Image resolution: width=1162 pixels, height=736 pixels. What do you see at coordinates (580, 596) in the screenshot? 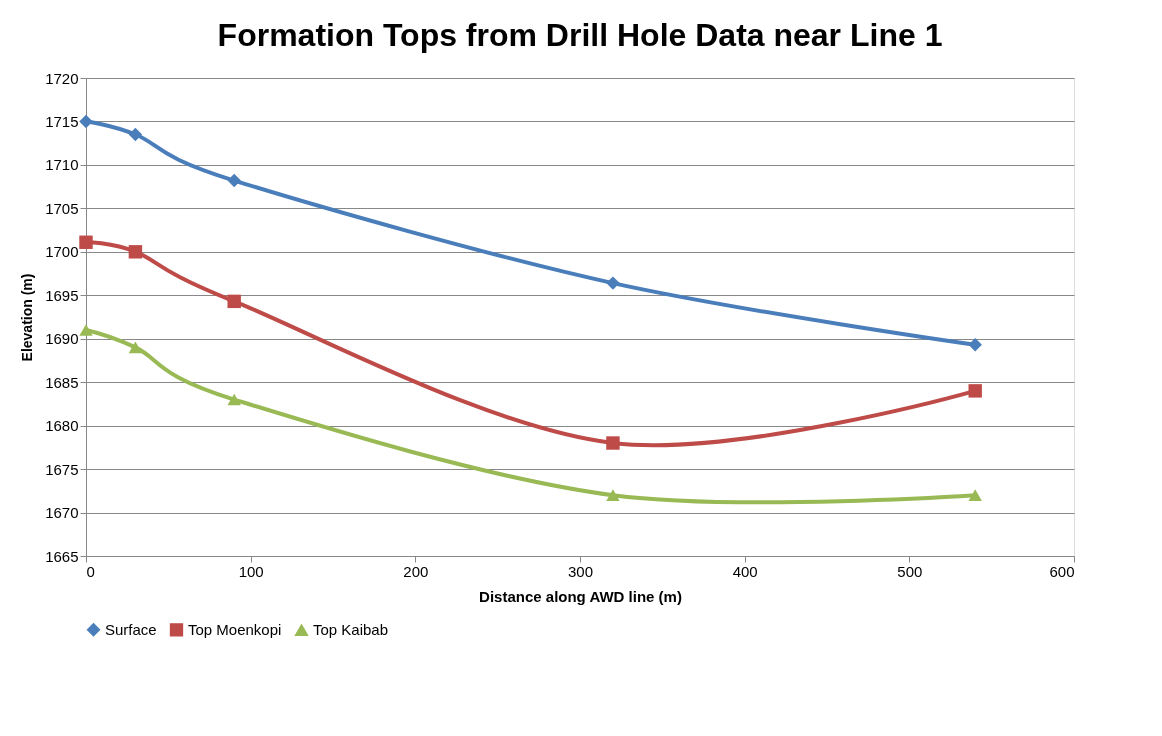
I see `x-axis-title: Distance along AWD line (m)` at bounding box center [580, 596].